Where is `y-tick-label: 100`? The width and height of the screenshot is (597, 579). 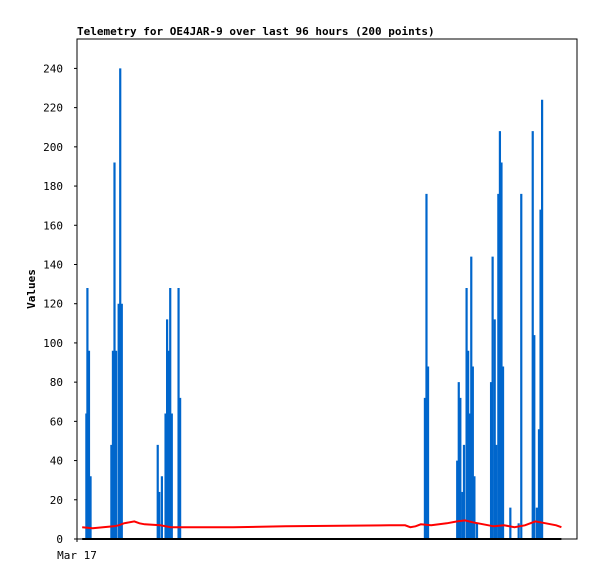 y-tick-label: 100 is located at coordinates (53, 343).